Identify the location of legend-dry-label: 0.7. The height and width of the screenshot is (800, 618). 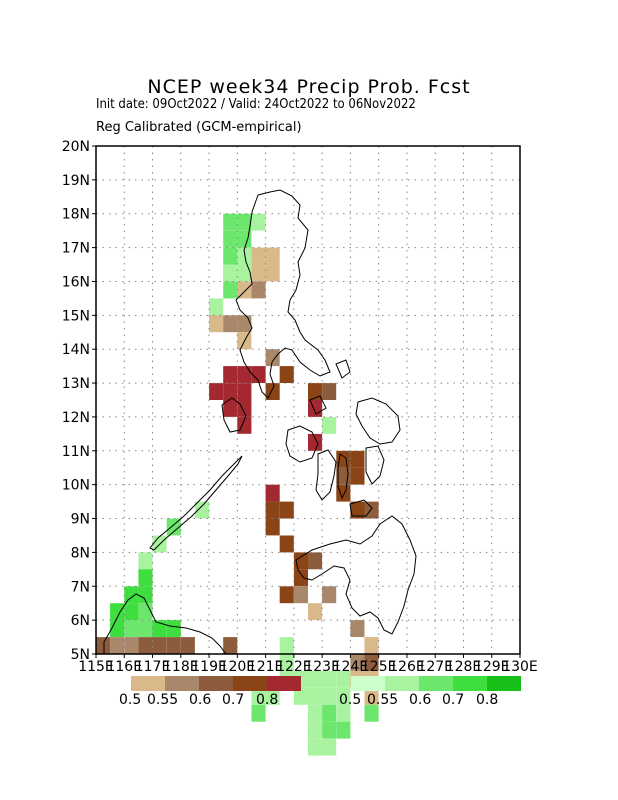
(233, 700).